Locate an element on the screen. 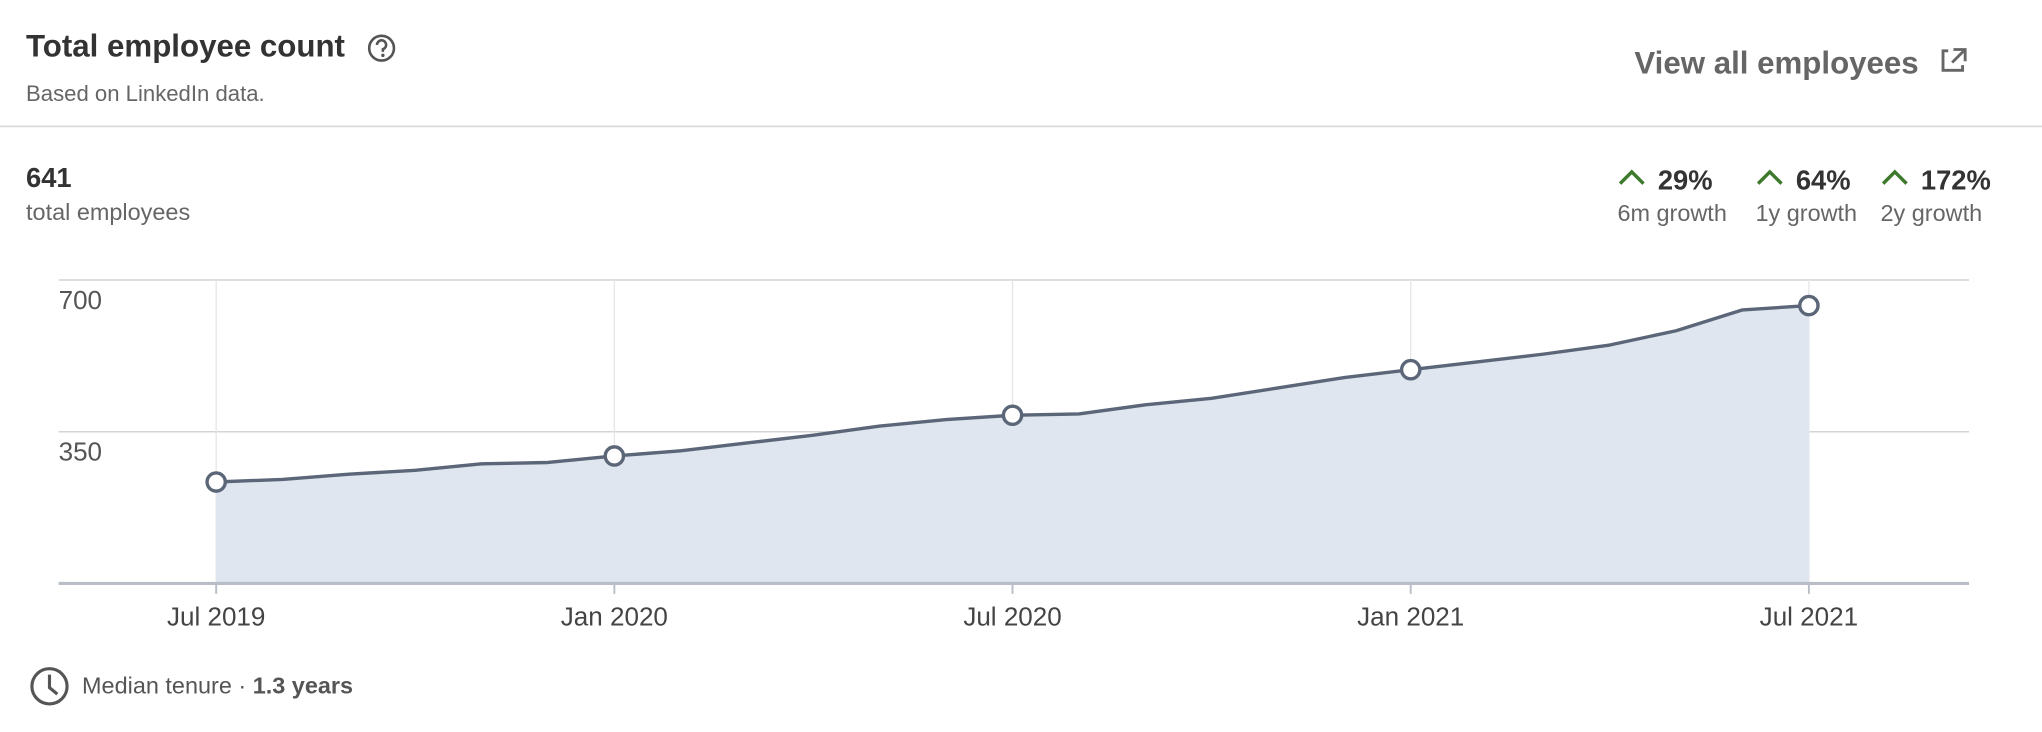 This screenshot has height=732, width=2042. growth-label: 6m growth is located at coordinates (1671, 213).